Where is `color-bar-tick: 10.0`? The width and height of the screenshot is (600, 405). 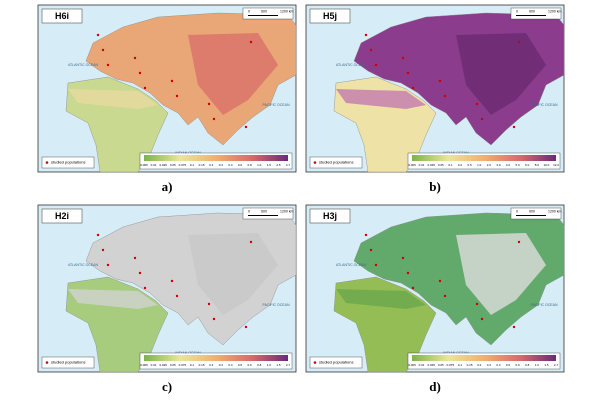
color-bar-tick: 10.0 is located at coordinates (546, 165).